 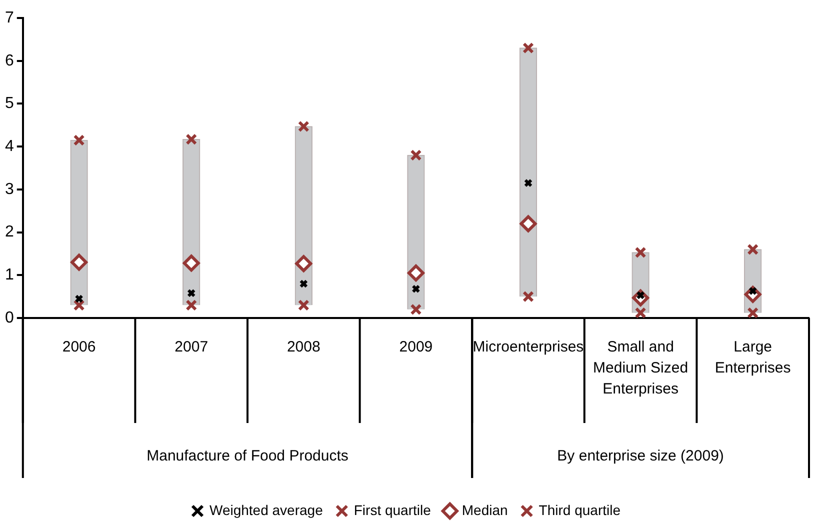 I want to click on y-tick-label: 1, so click(x=9, y=275).